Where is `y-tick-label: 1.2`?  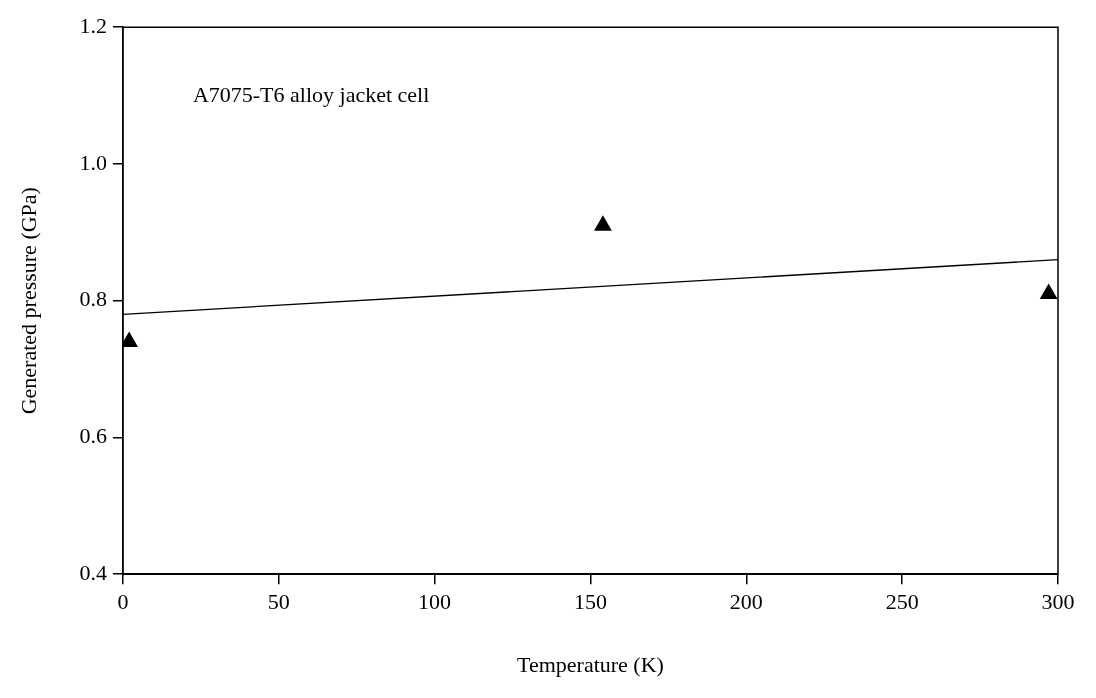
y-tick-label: 1.2 is located at coordinates (93, 25).